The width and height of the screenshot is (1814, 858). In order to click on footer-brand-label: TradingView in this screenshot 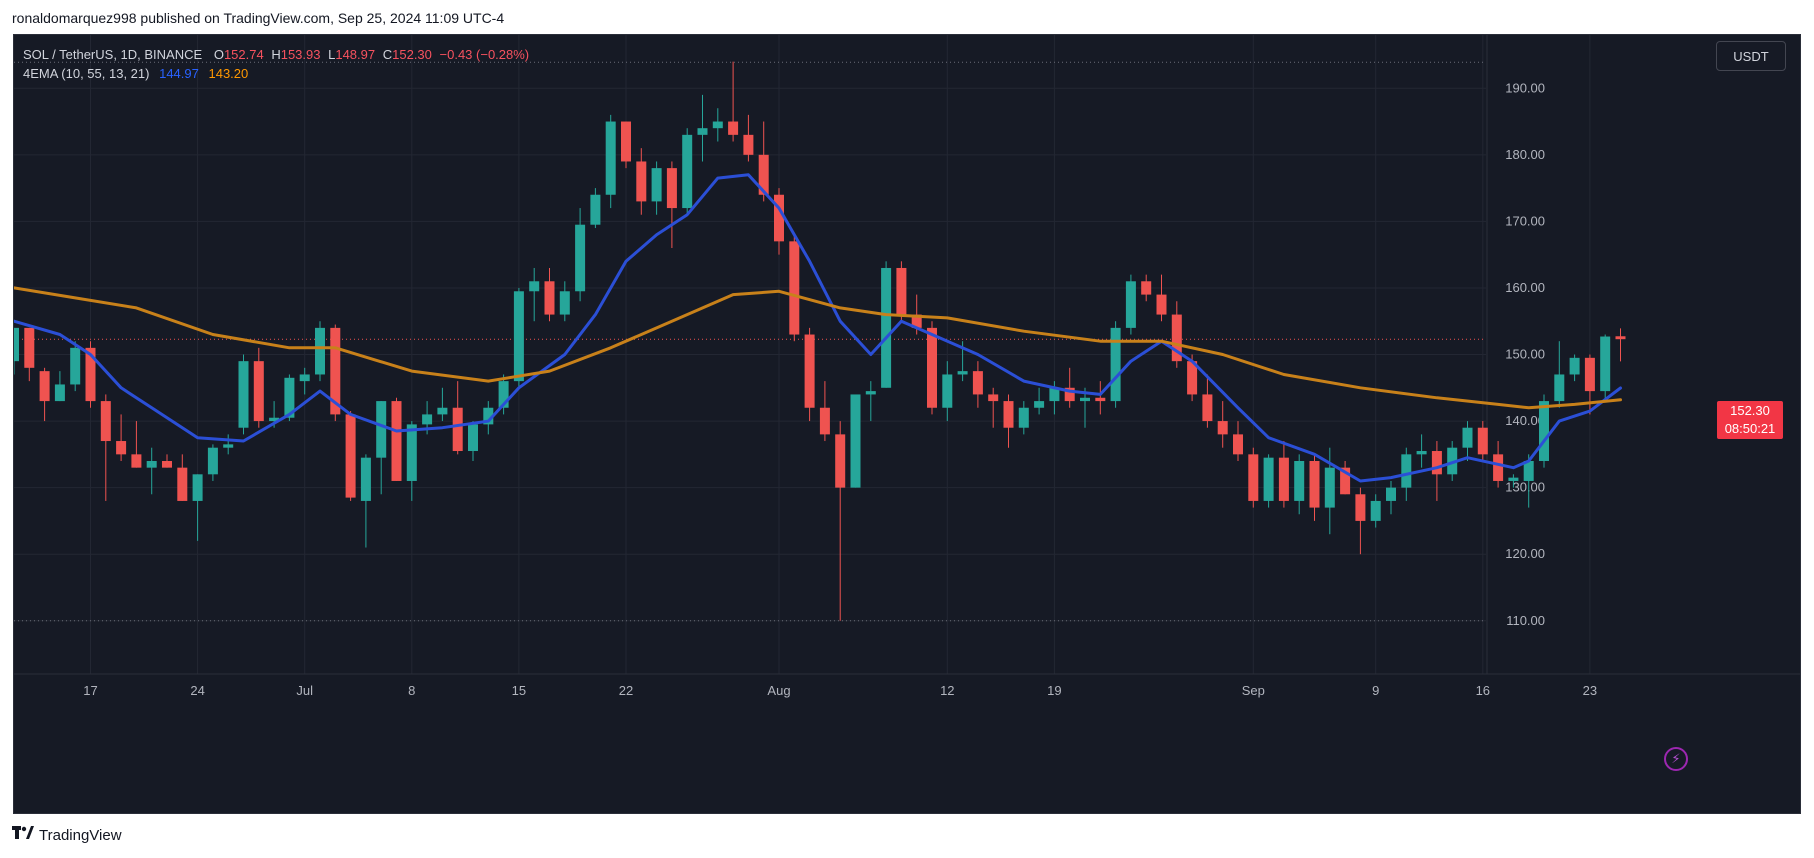, I will do `click(80, 835)`.